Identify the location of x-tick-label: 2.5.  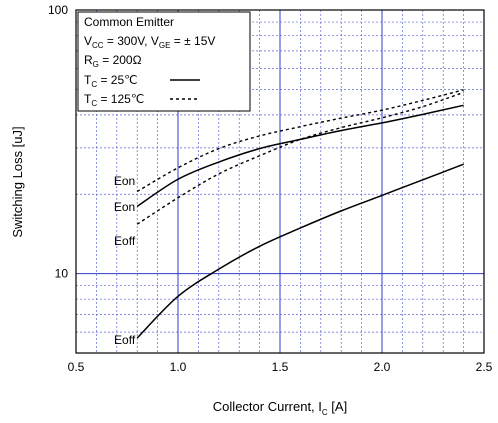
(484, 367).